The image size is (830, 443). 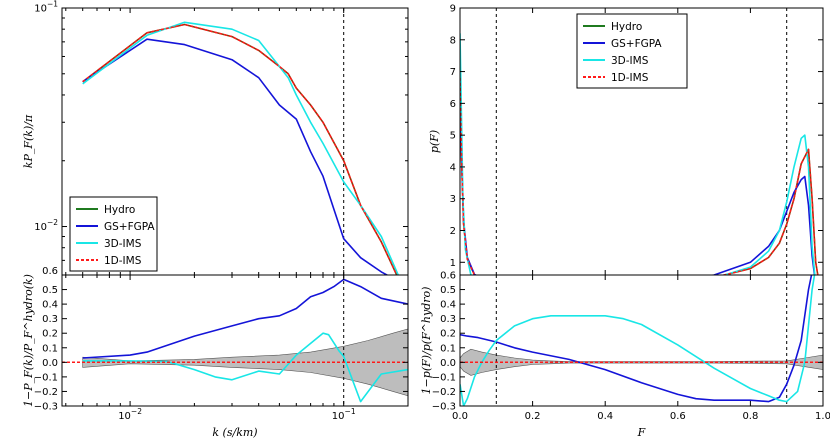 I want to click on y-axis-label: 1−p(F)/p(F^hydro), so click(x=426, y=341).